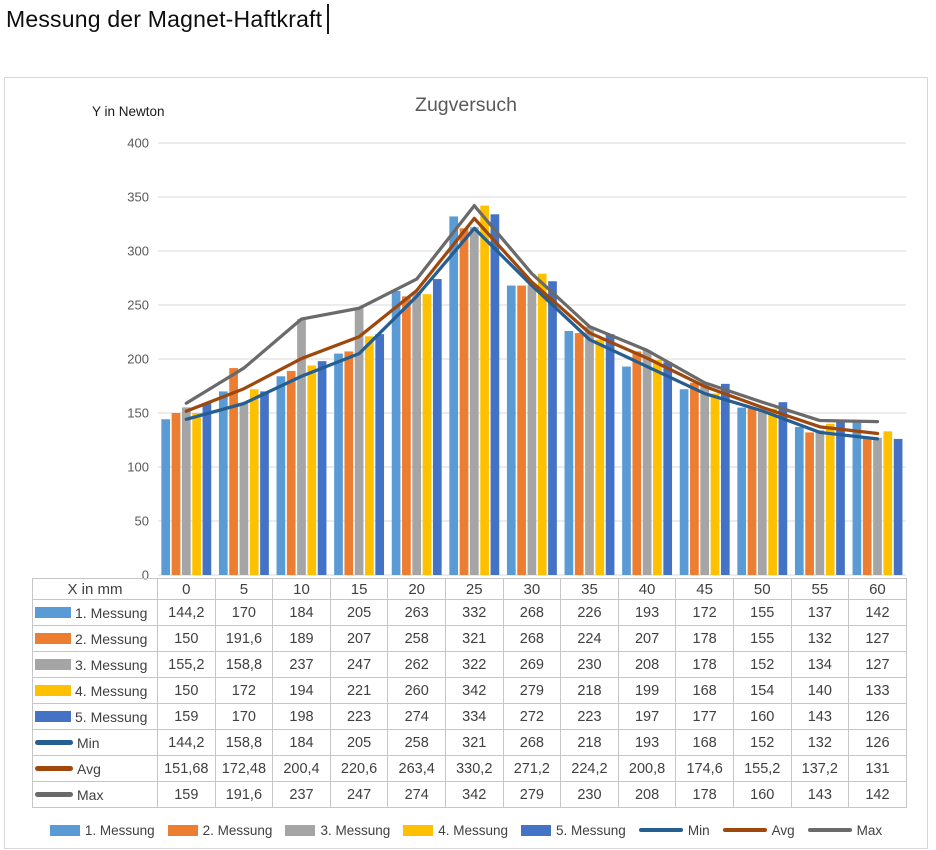  What do you see at coordinates (474, 794) in the screenshot?
I see `table-cell: 342` at bounding box center [474, 794].